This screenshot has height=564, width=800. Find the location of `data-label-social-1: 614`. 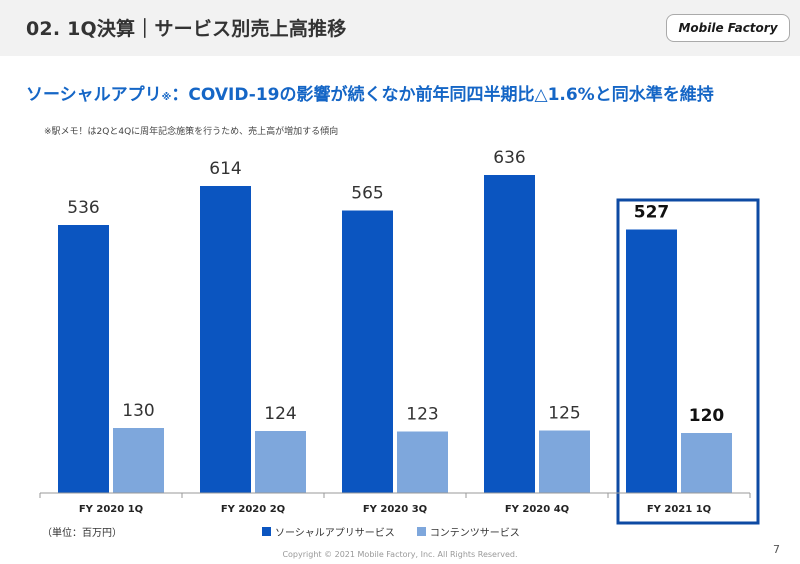

data-label-social-1: 614 is located at coordinates (225, 169).